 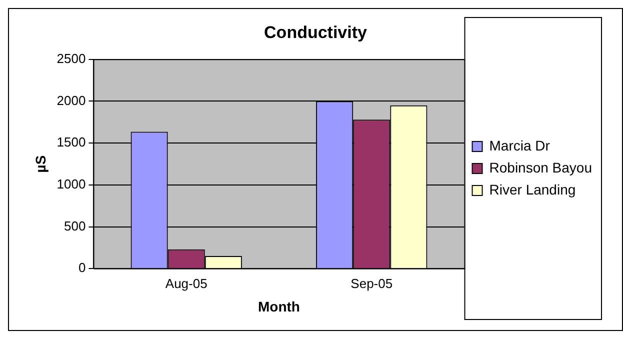 I want to click on y-tick-label: 0, so click(x=82, y=268).